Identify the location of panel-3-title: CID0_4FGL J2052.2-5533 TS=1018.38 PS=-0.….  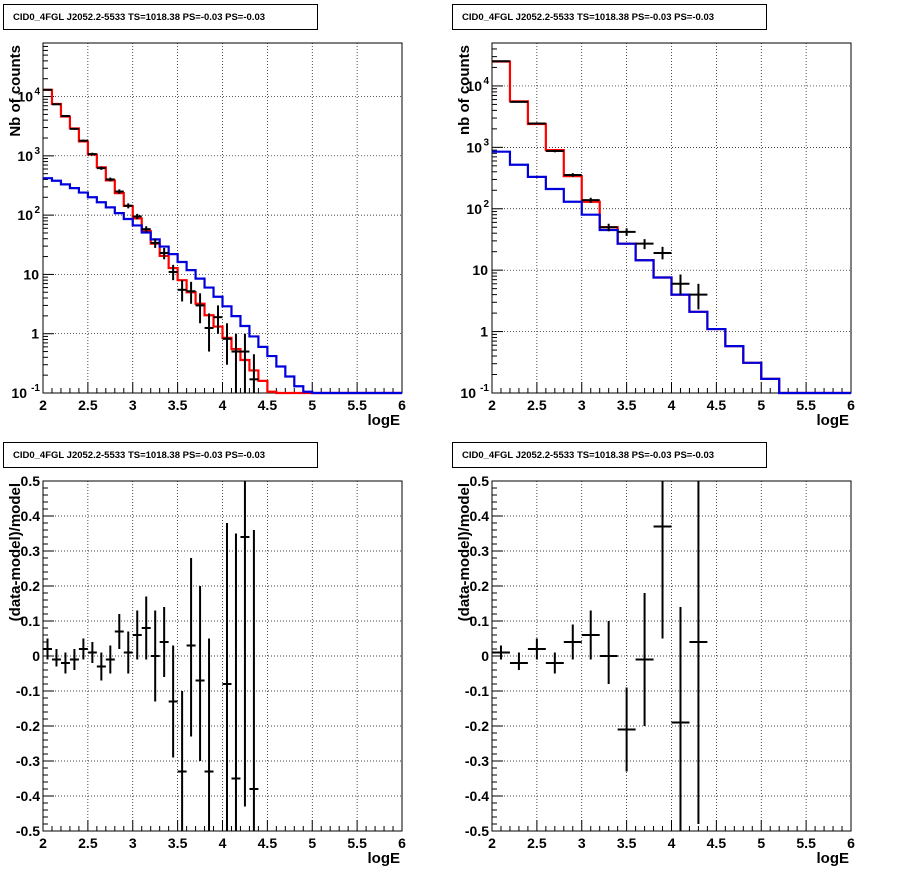
(160, 455).